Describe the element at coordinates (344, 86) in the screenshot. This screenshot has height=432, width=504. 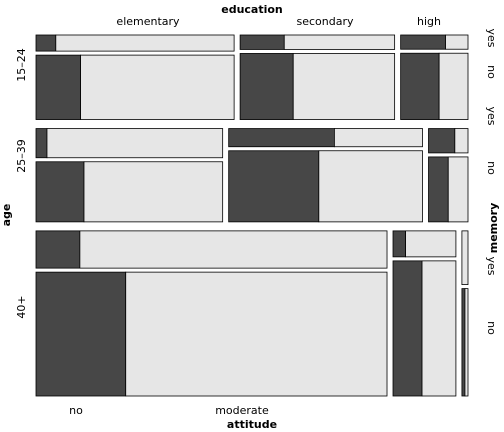
I see `tile-15-24-secondary-no-moderate` at that location.